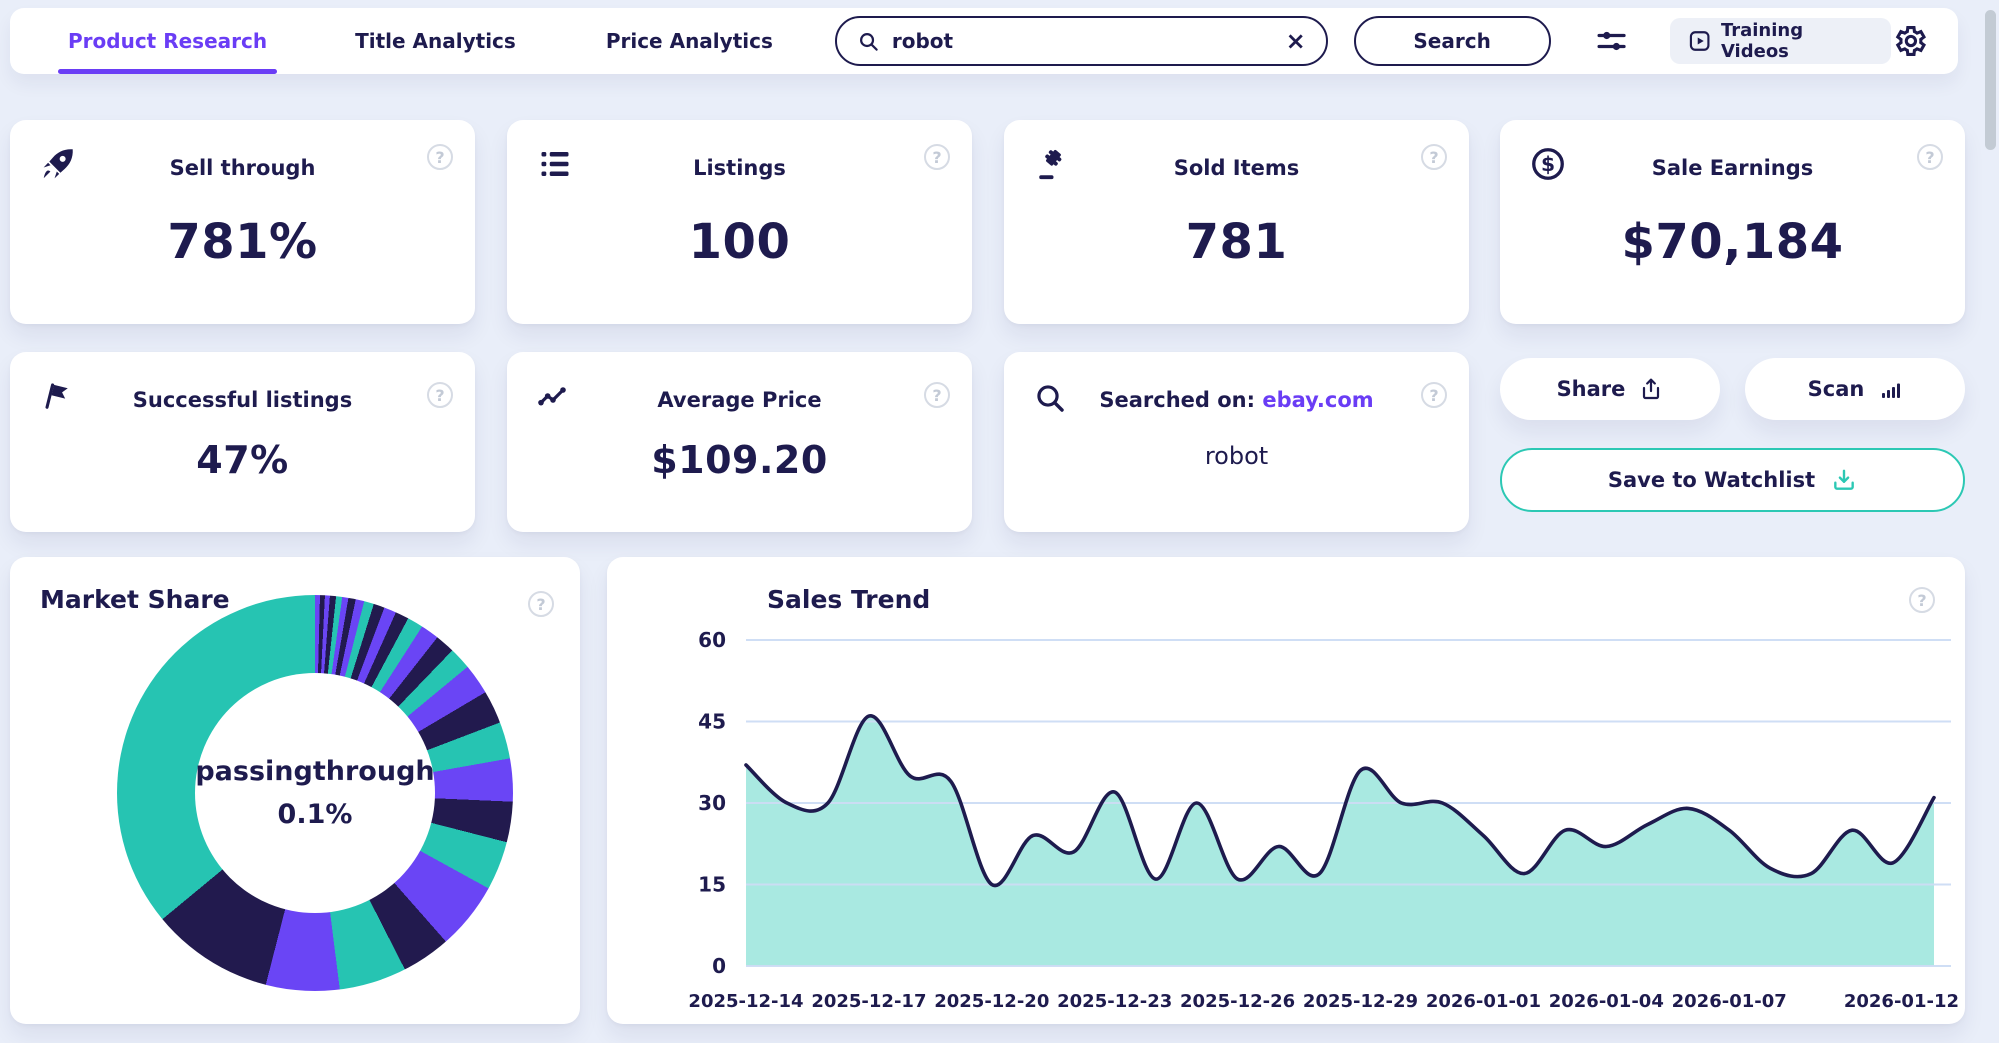  What do you see at coordinates (56, 396) in the screenshot?
I see `flag-icon` at bounding box center [56, 396].